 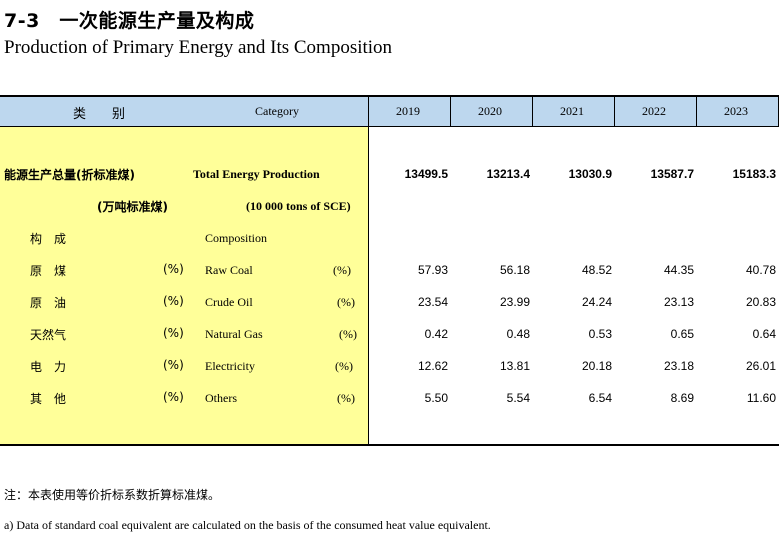 What do you see at coordinates (596, 302) in the screenshot?
I see `row-value: 24.24` at bounding box center [596, 302].